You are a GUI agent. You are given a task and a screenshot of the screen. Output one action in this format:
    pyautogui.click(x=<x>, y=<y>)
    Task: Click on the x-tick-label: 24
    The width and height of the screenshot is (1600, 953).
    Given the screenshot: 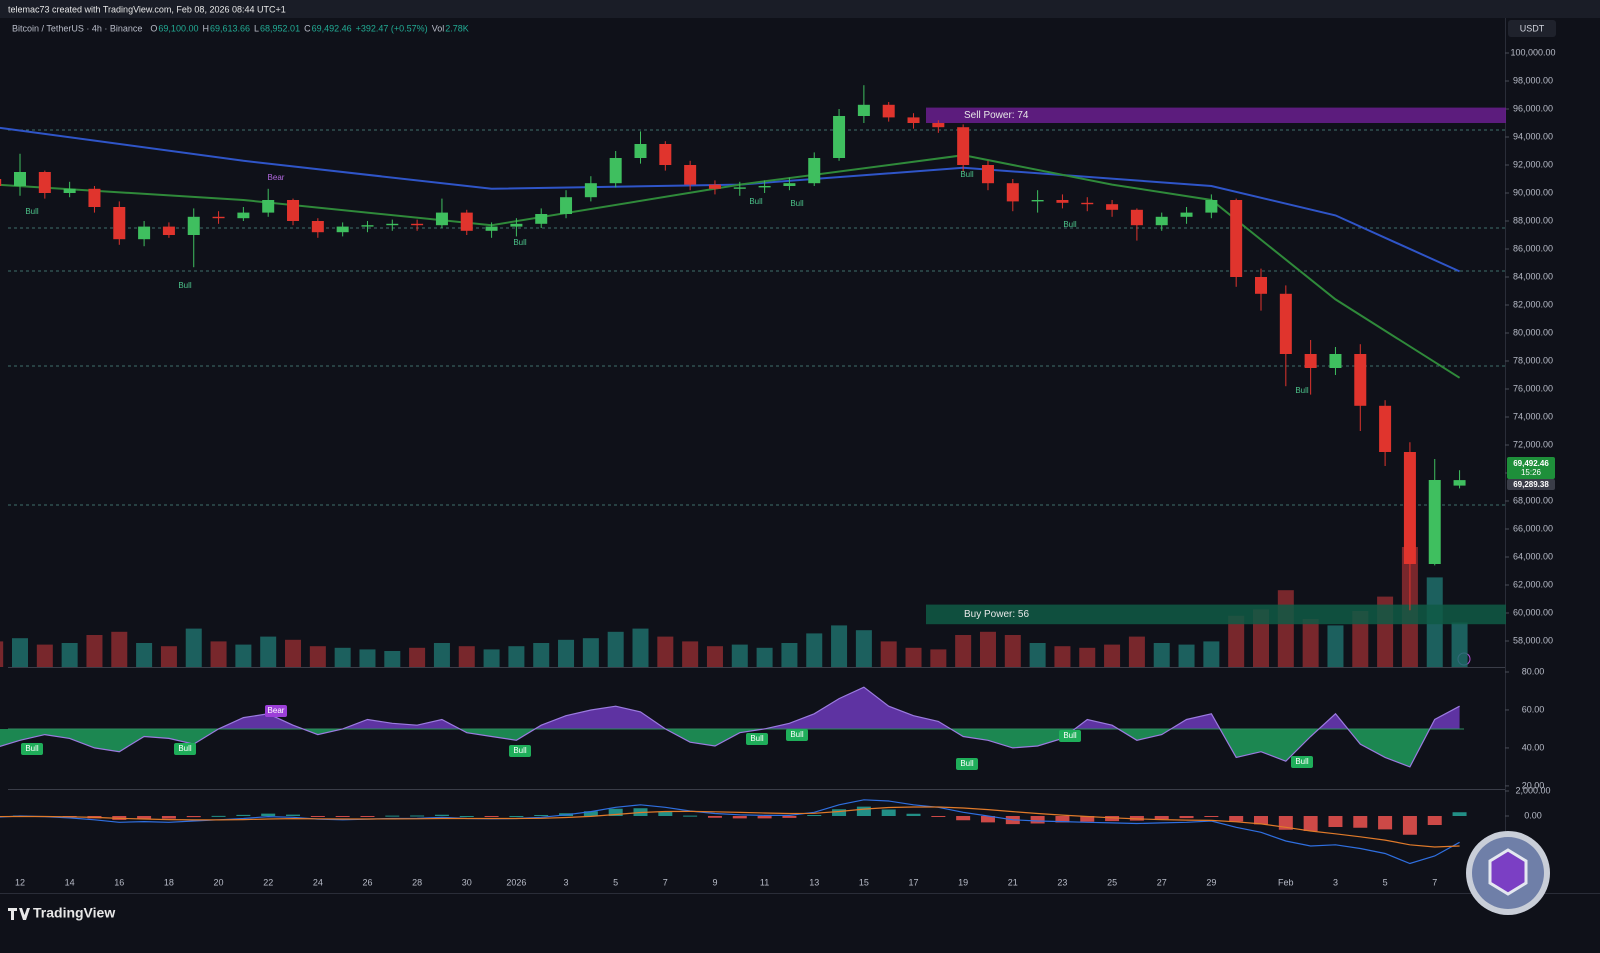 What is the action you would take?
    pyautogui.click(x=318, y=882)
    